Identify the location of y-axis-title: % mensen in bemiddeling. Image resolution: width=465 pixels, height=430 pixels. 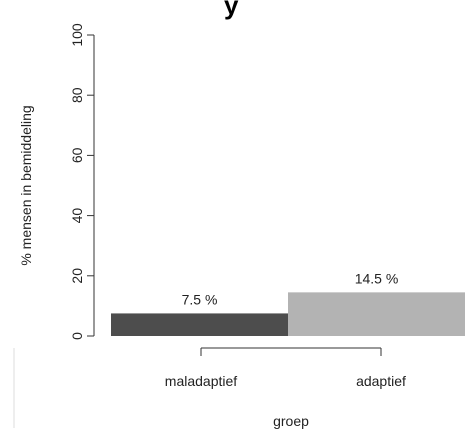
(26, 185).